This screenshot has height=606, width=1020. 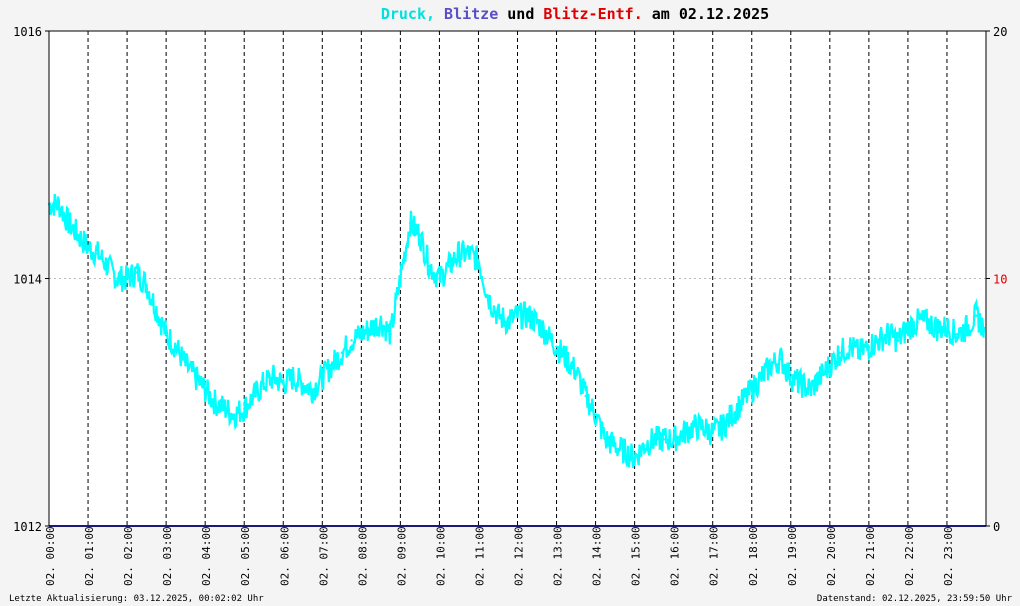 I want to click on x-tick-label: 02. 13:00, so click(x=558, y=556).